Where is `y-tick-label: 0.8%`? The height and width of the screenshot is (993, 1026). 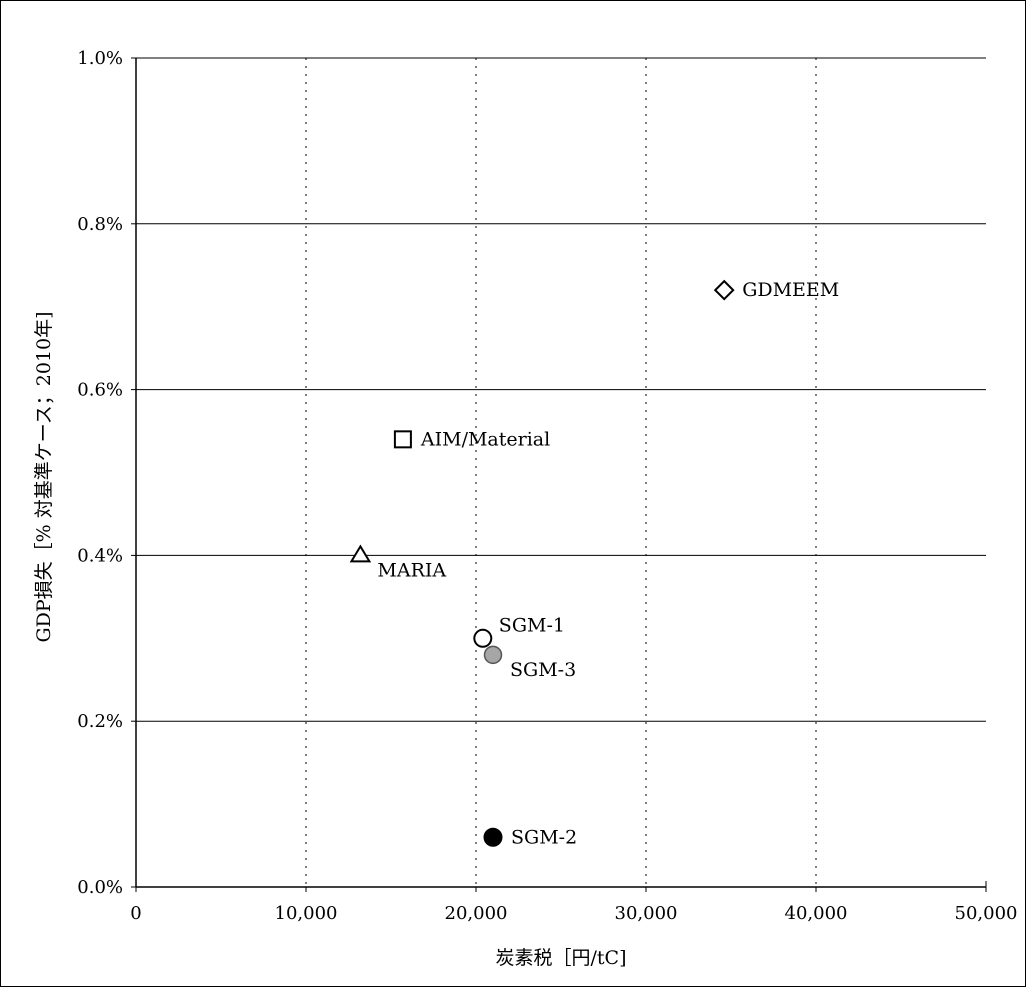
y-tick-label: 0.8% is located at coordinates (100, 224).